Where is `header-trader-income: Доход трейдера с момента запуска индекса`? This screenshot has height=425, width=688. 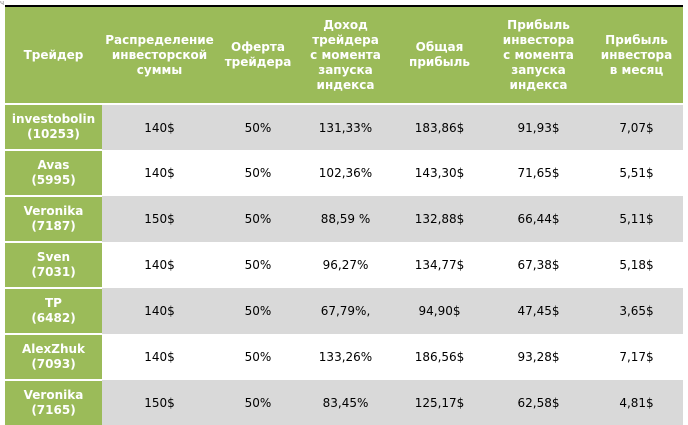 header-trader-income: Доход трейдера с момента запуска индекса is located at coordinates (345, 56).